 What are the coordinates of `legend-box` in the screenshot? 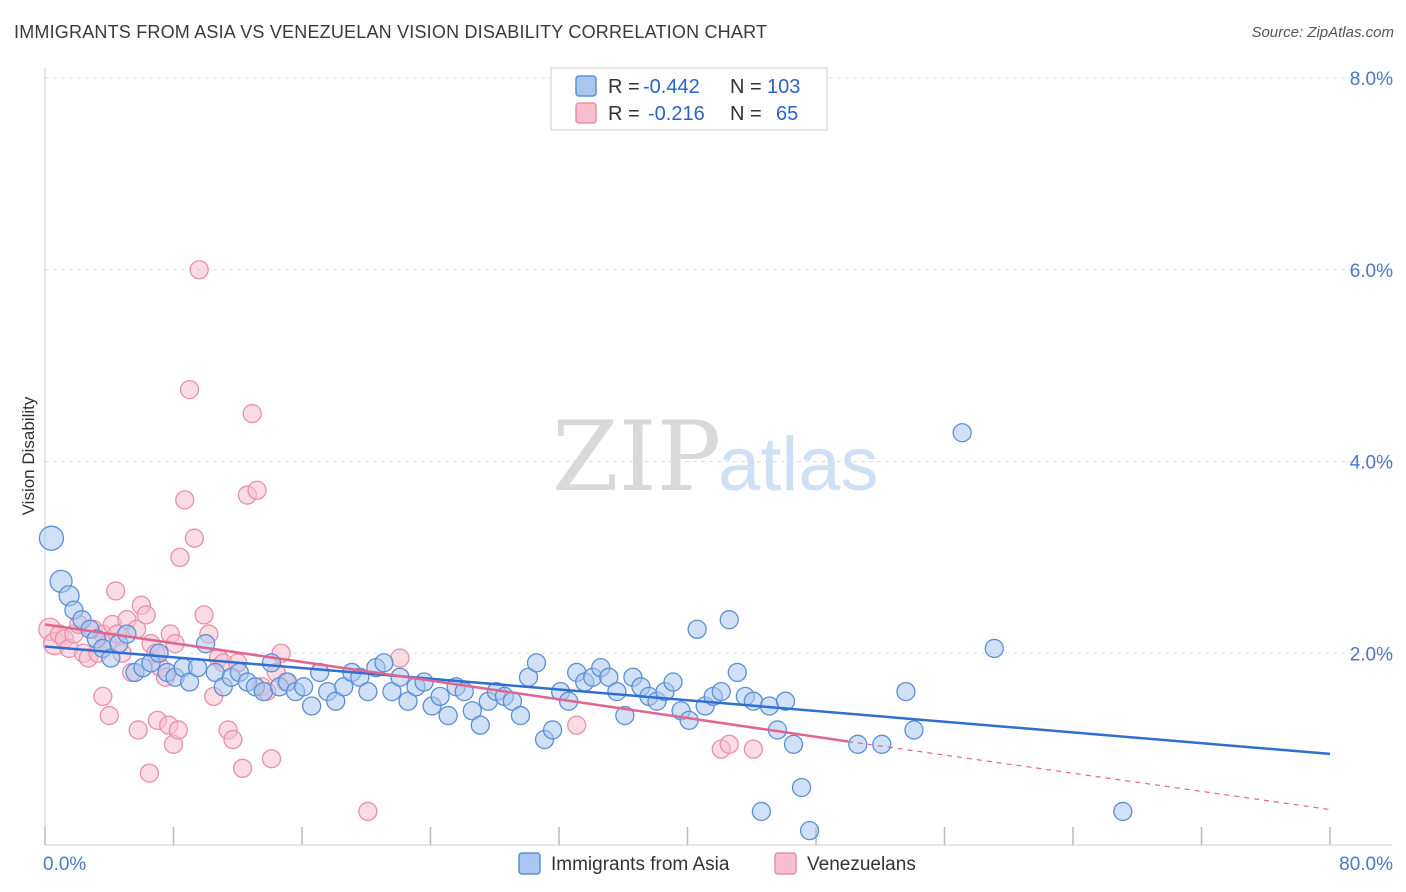 It's located at (689, 99).